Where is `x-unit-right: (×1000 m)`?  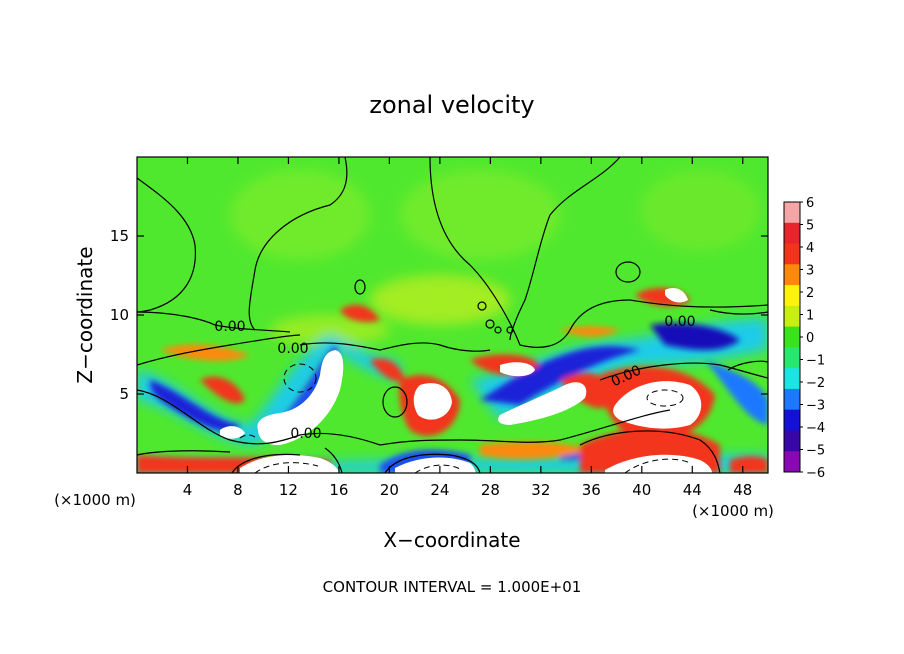 x-unit-right: (×1000 m) is located at coordinates (733, 511).